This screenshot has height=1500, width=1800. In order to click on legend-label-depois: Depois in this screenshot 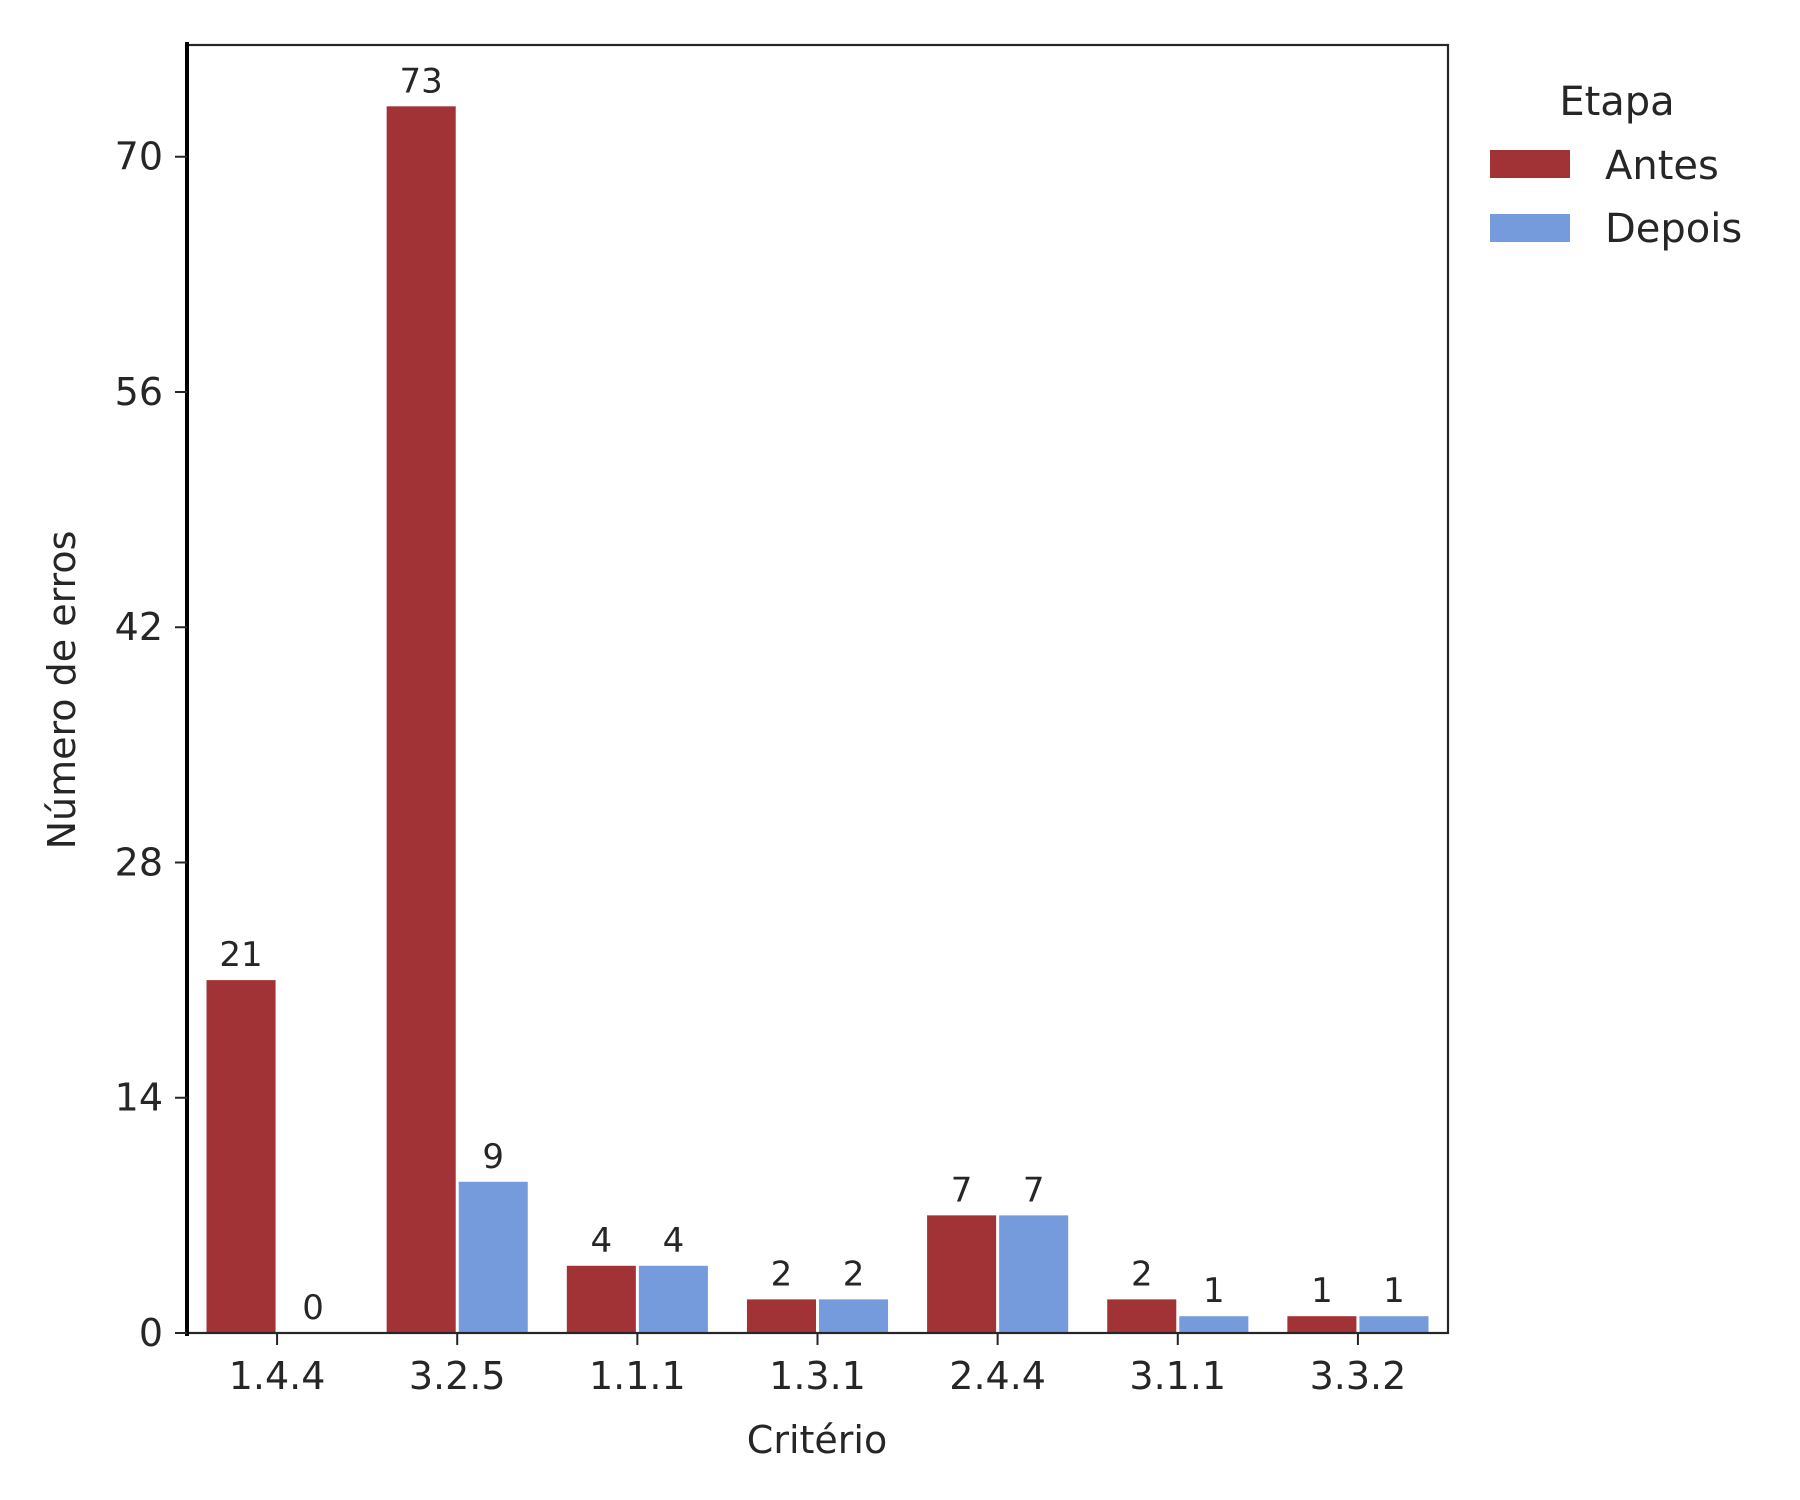, I will do `click(1673, 229)`.